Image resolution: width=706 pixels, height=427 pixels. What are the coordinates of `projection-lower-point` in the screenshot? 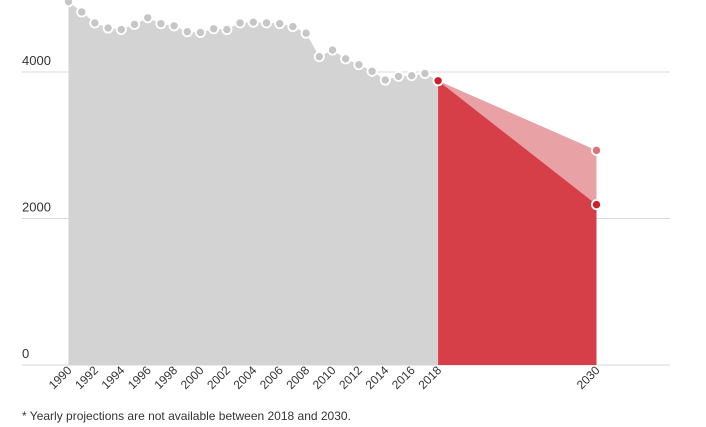 It's located at (597, 205).